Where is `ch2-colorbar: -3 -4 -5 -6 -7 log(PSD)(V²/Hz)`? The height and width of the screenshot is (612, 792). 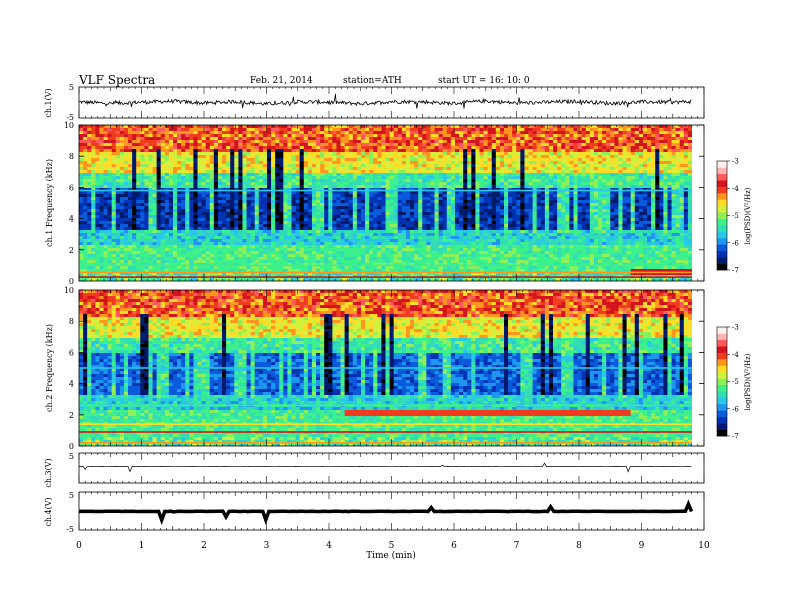
ch2-colorbar: -3 -4 -5 -6 -7 log(PSD)(V²/Hz) is located at coordinates (734, 382).